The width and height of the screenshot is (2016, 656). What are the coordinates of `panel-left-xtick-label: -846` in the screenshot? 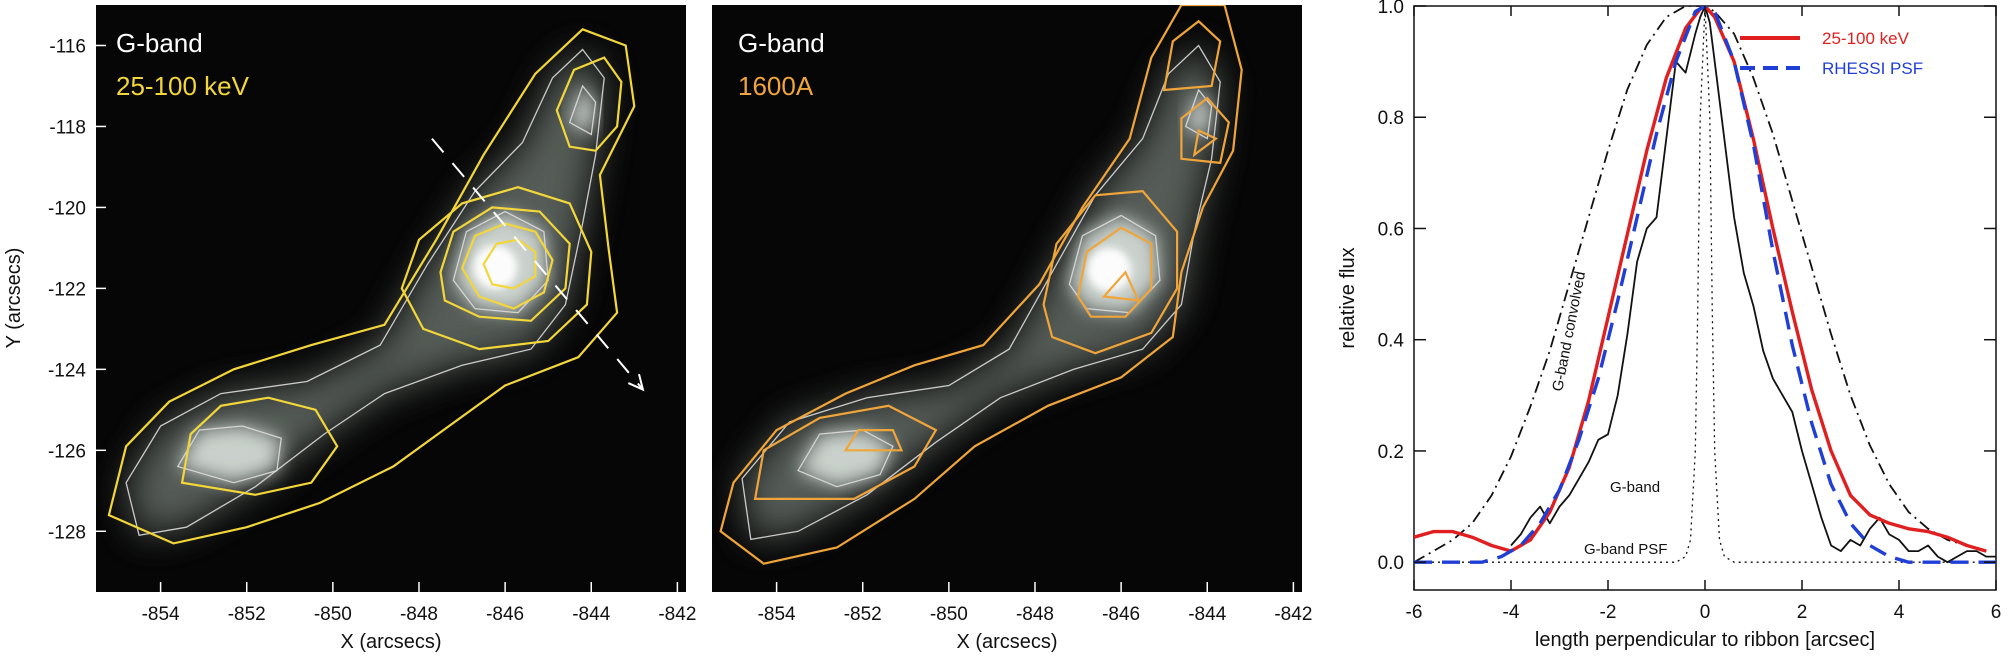 It's located at (505, 614).